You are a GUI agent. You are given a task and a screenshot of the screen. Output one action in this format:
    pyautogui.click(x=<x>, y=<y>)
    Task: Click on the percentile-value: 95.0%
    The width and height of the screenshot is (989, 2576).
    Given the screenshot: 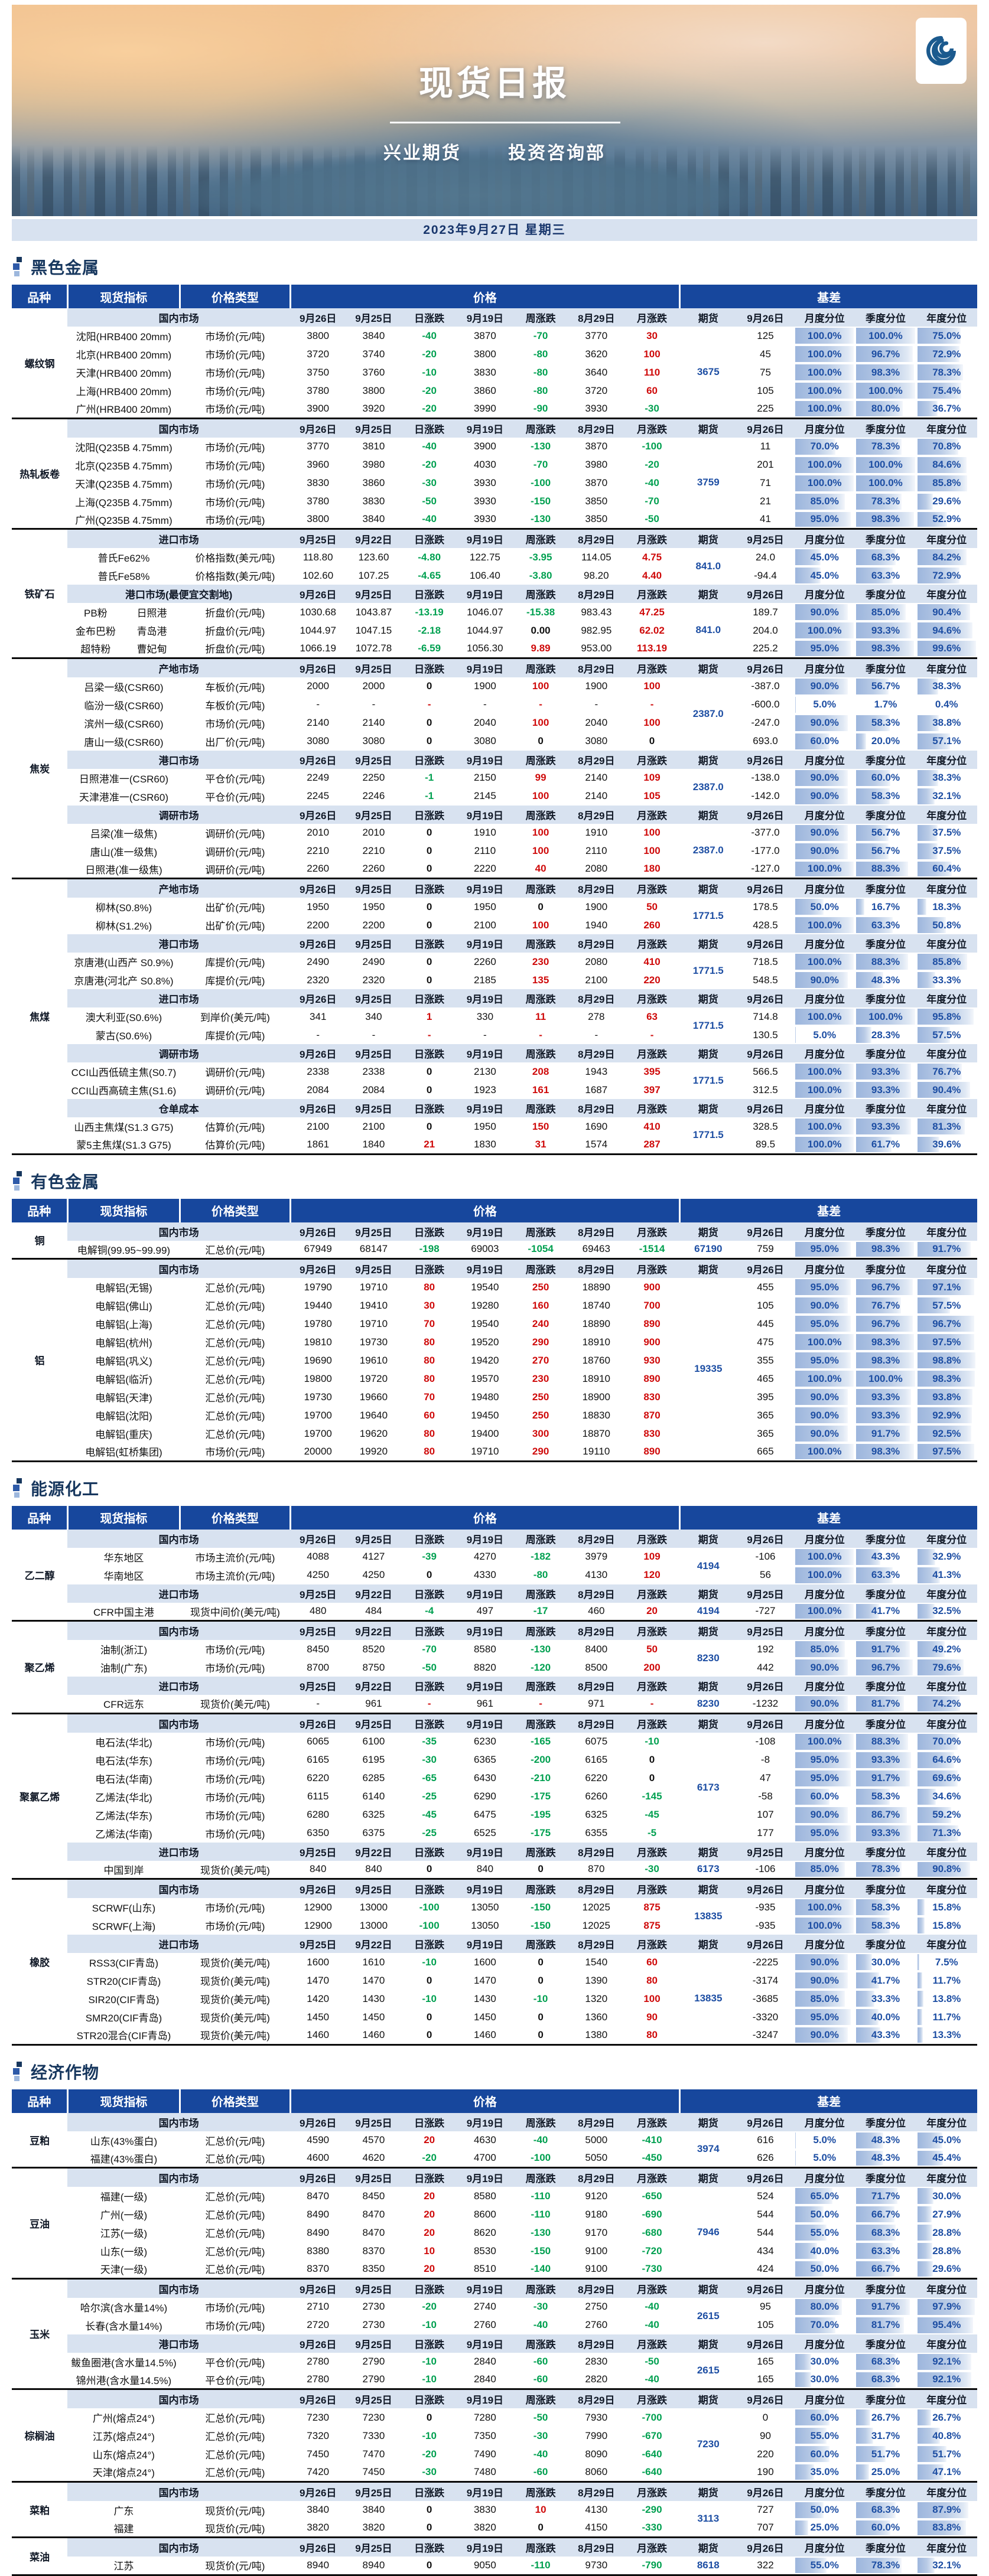 What is the action you would take?
    pyautogui.click(x=824, y=1760)
    